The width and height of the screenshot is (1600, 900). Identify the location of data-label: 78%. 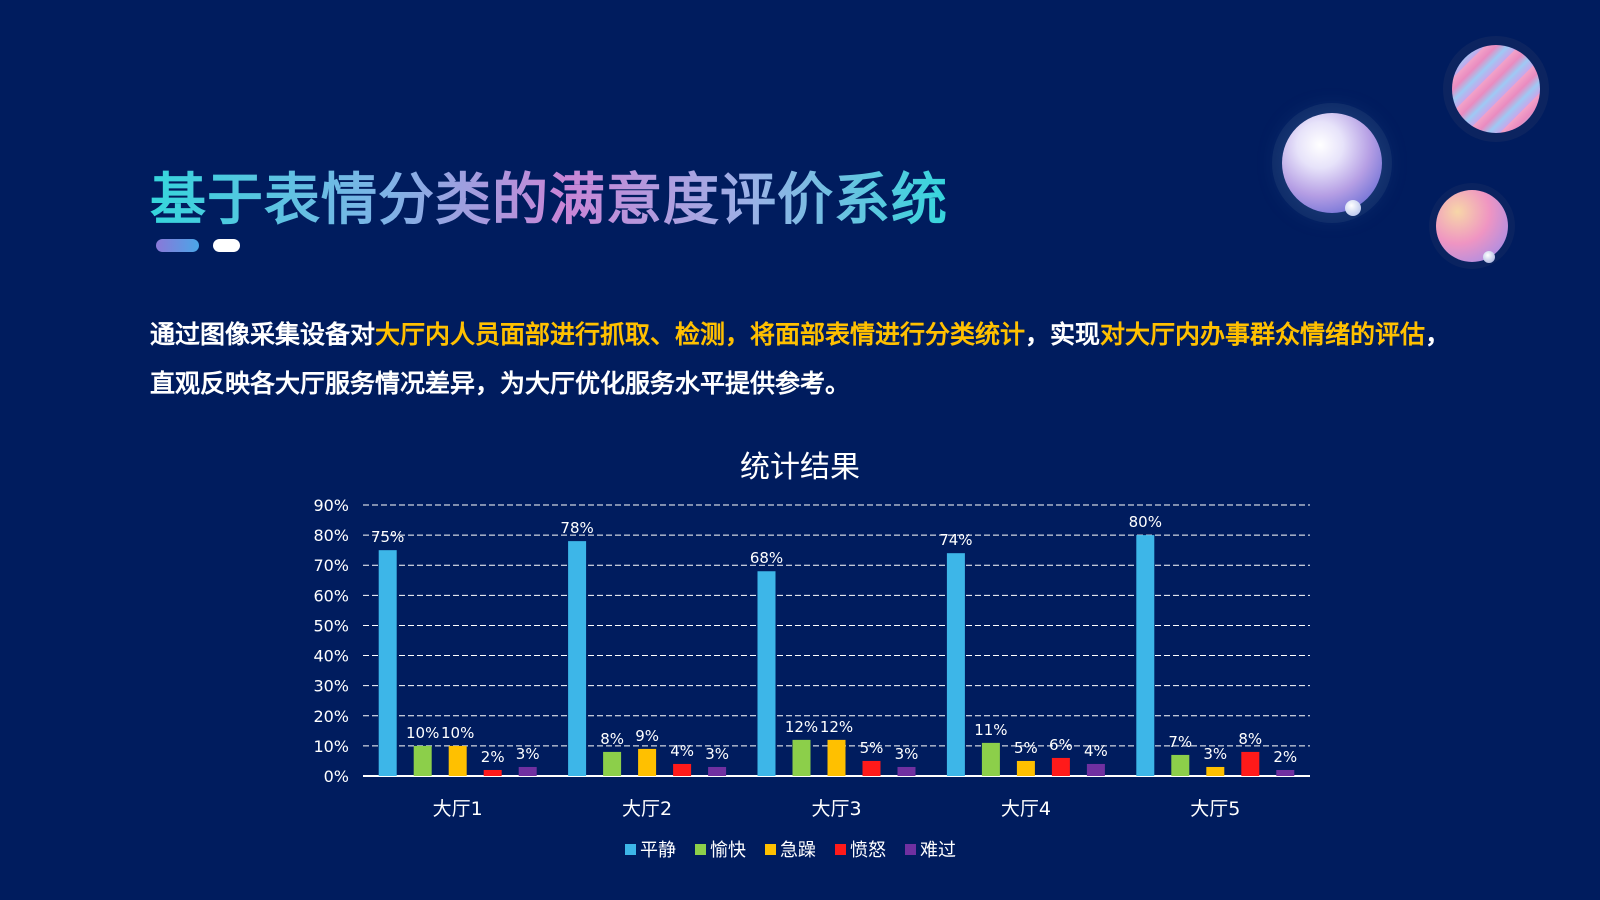
(576, 528).